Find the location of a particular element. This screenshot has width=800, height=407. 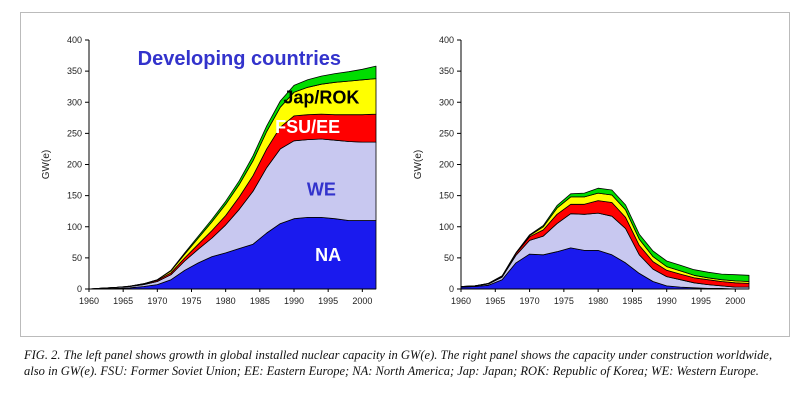

left-y-tick-label: 400 is located at coordinates (74, 40).